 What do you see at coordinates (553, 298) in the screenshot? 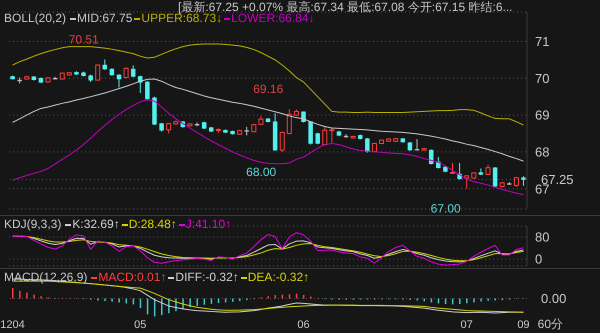
I see `ref-line-label: 0.00` at bounding box center [553, 298].